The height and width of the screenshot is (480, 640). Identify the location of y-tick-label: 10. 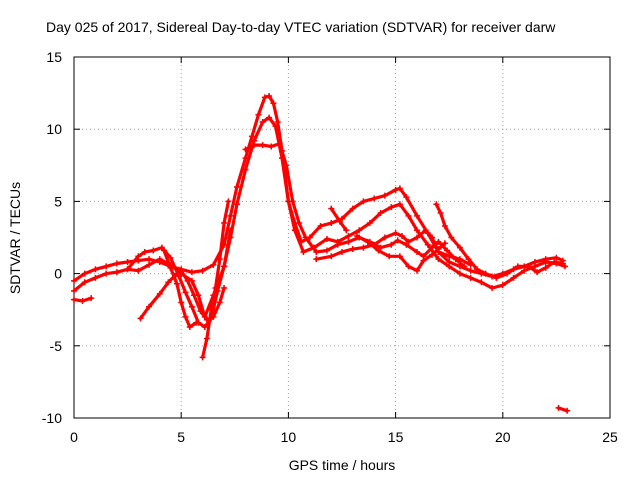
(54, 129).